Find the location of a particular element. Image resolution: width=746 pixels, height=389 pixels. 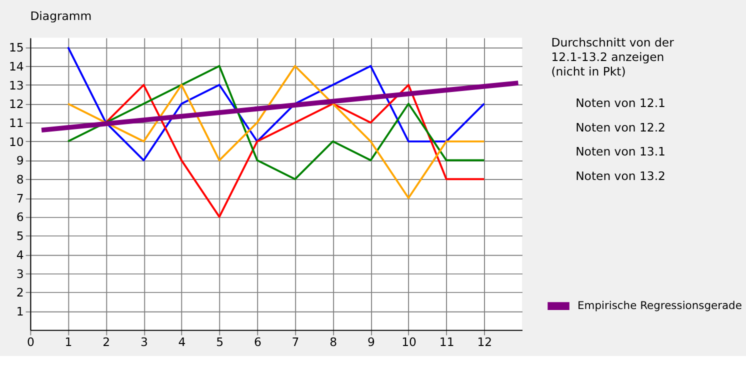

y-tick-label: 12 is located at coordinates (16, 104).